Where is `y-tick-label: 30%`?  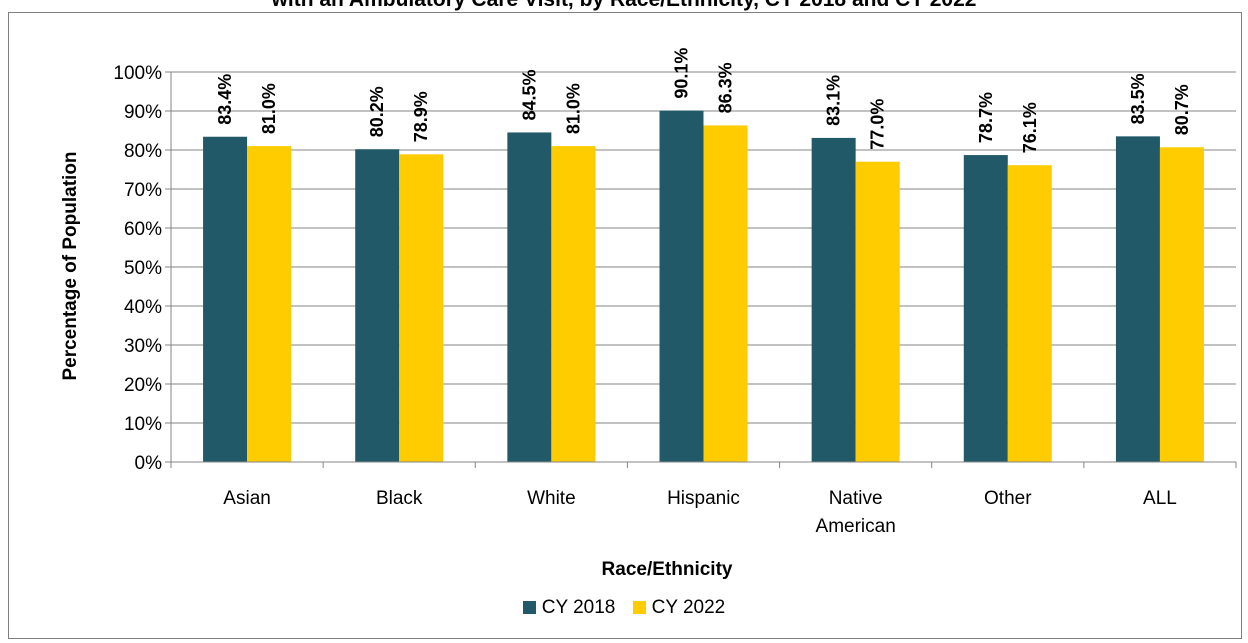
y-tick-label: 30% is located at coordinates (143, 346).